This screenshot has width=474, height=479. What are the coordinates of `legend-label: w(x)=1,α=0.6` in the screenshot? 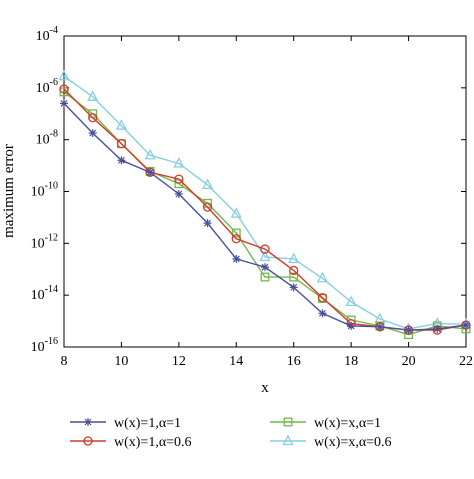 It's located at (153, 442).